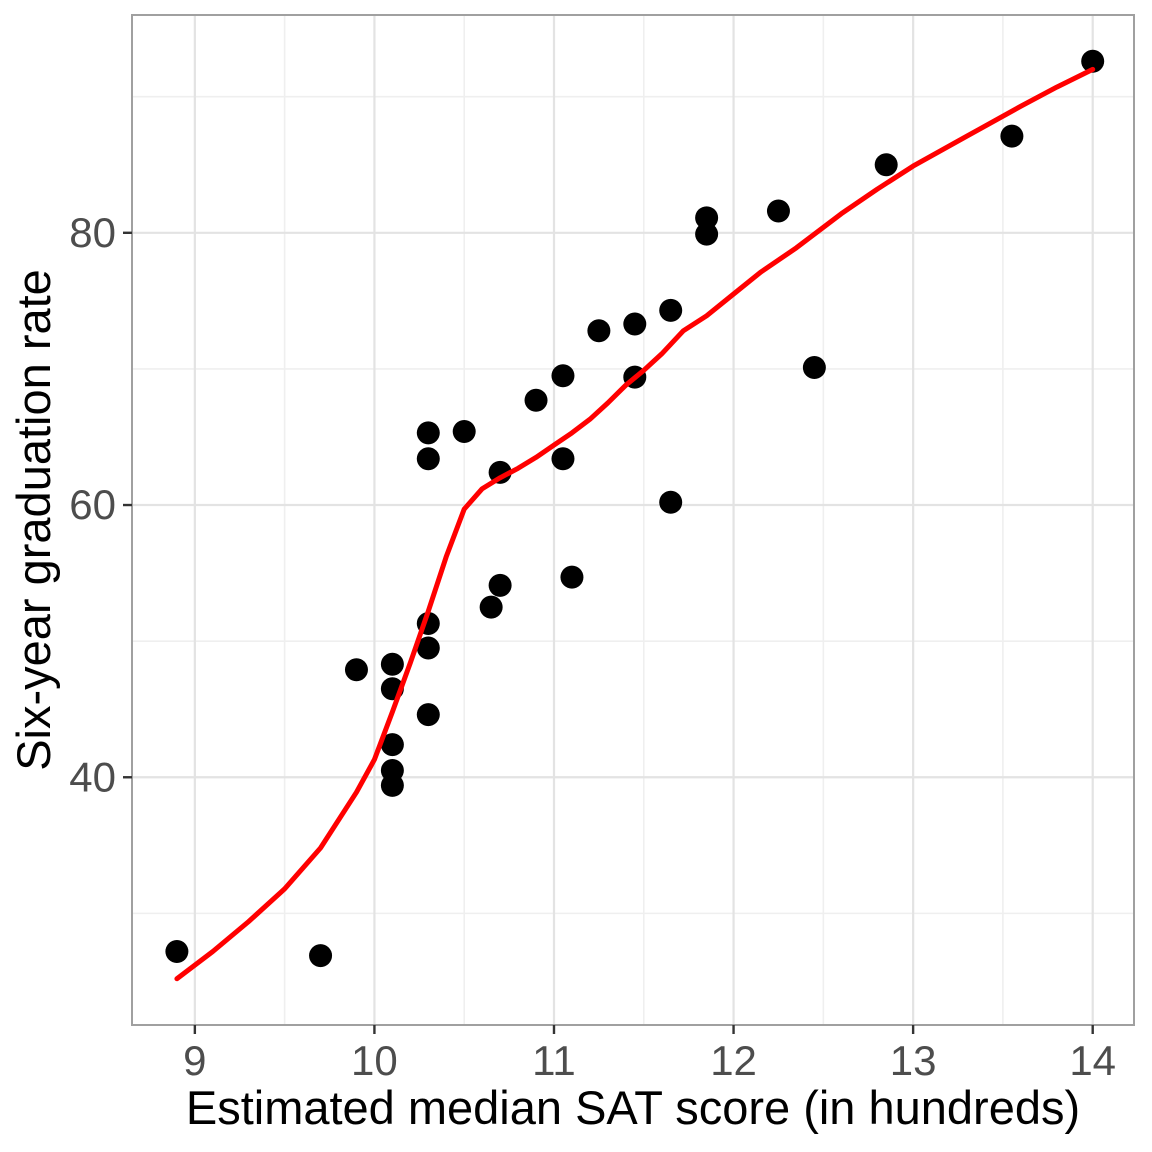 This screenshot has height=1152, width=1152. I want to click on y-tick-label: 60, so click(92, 504).